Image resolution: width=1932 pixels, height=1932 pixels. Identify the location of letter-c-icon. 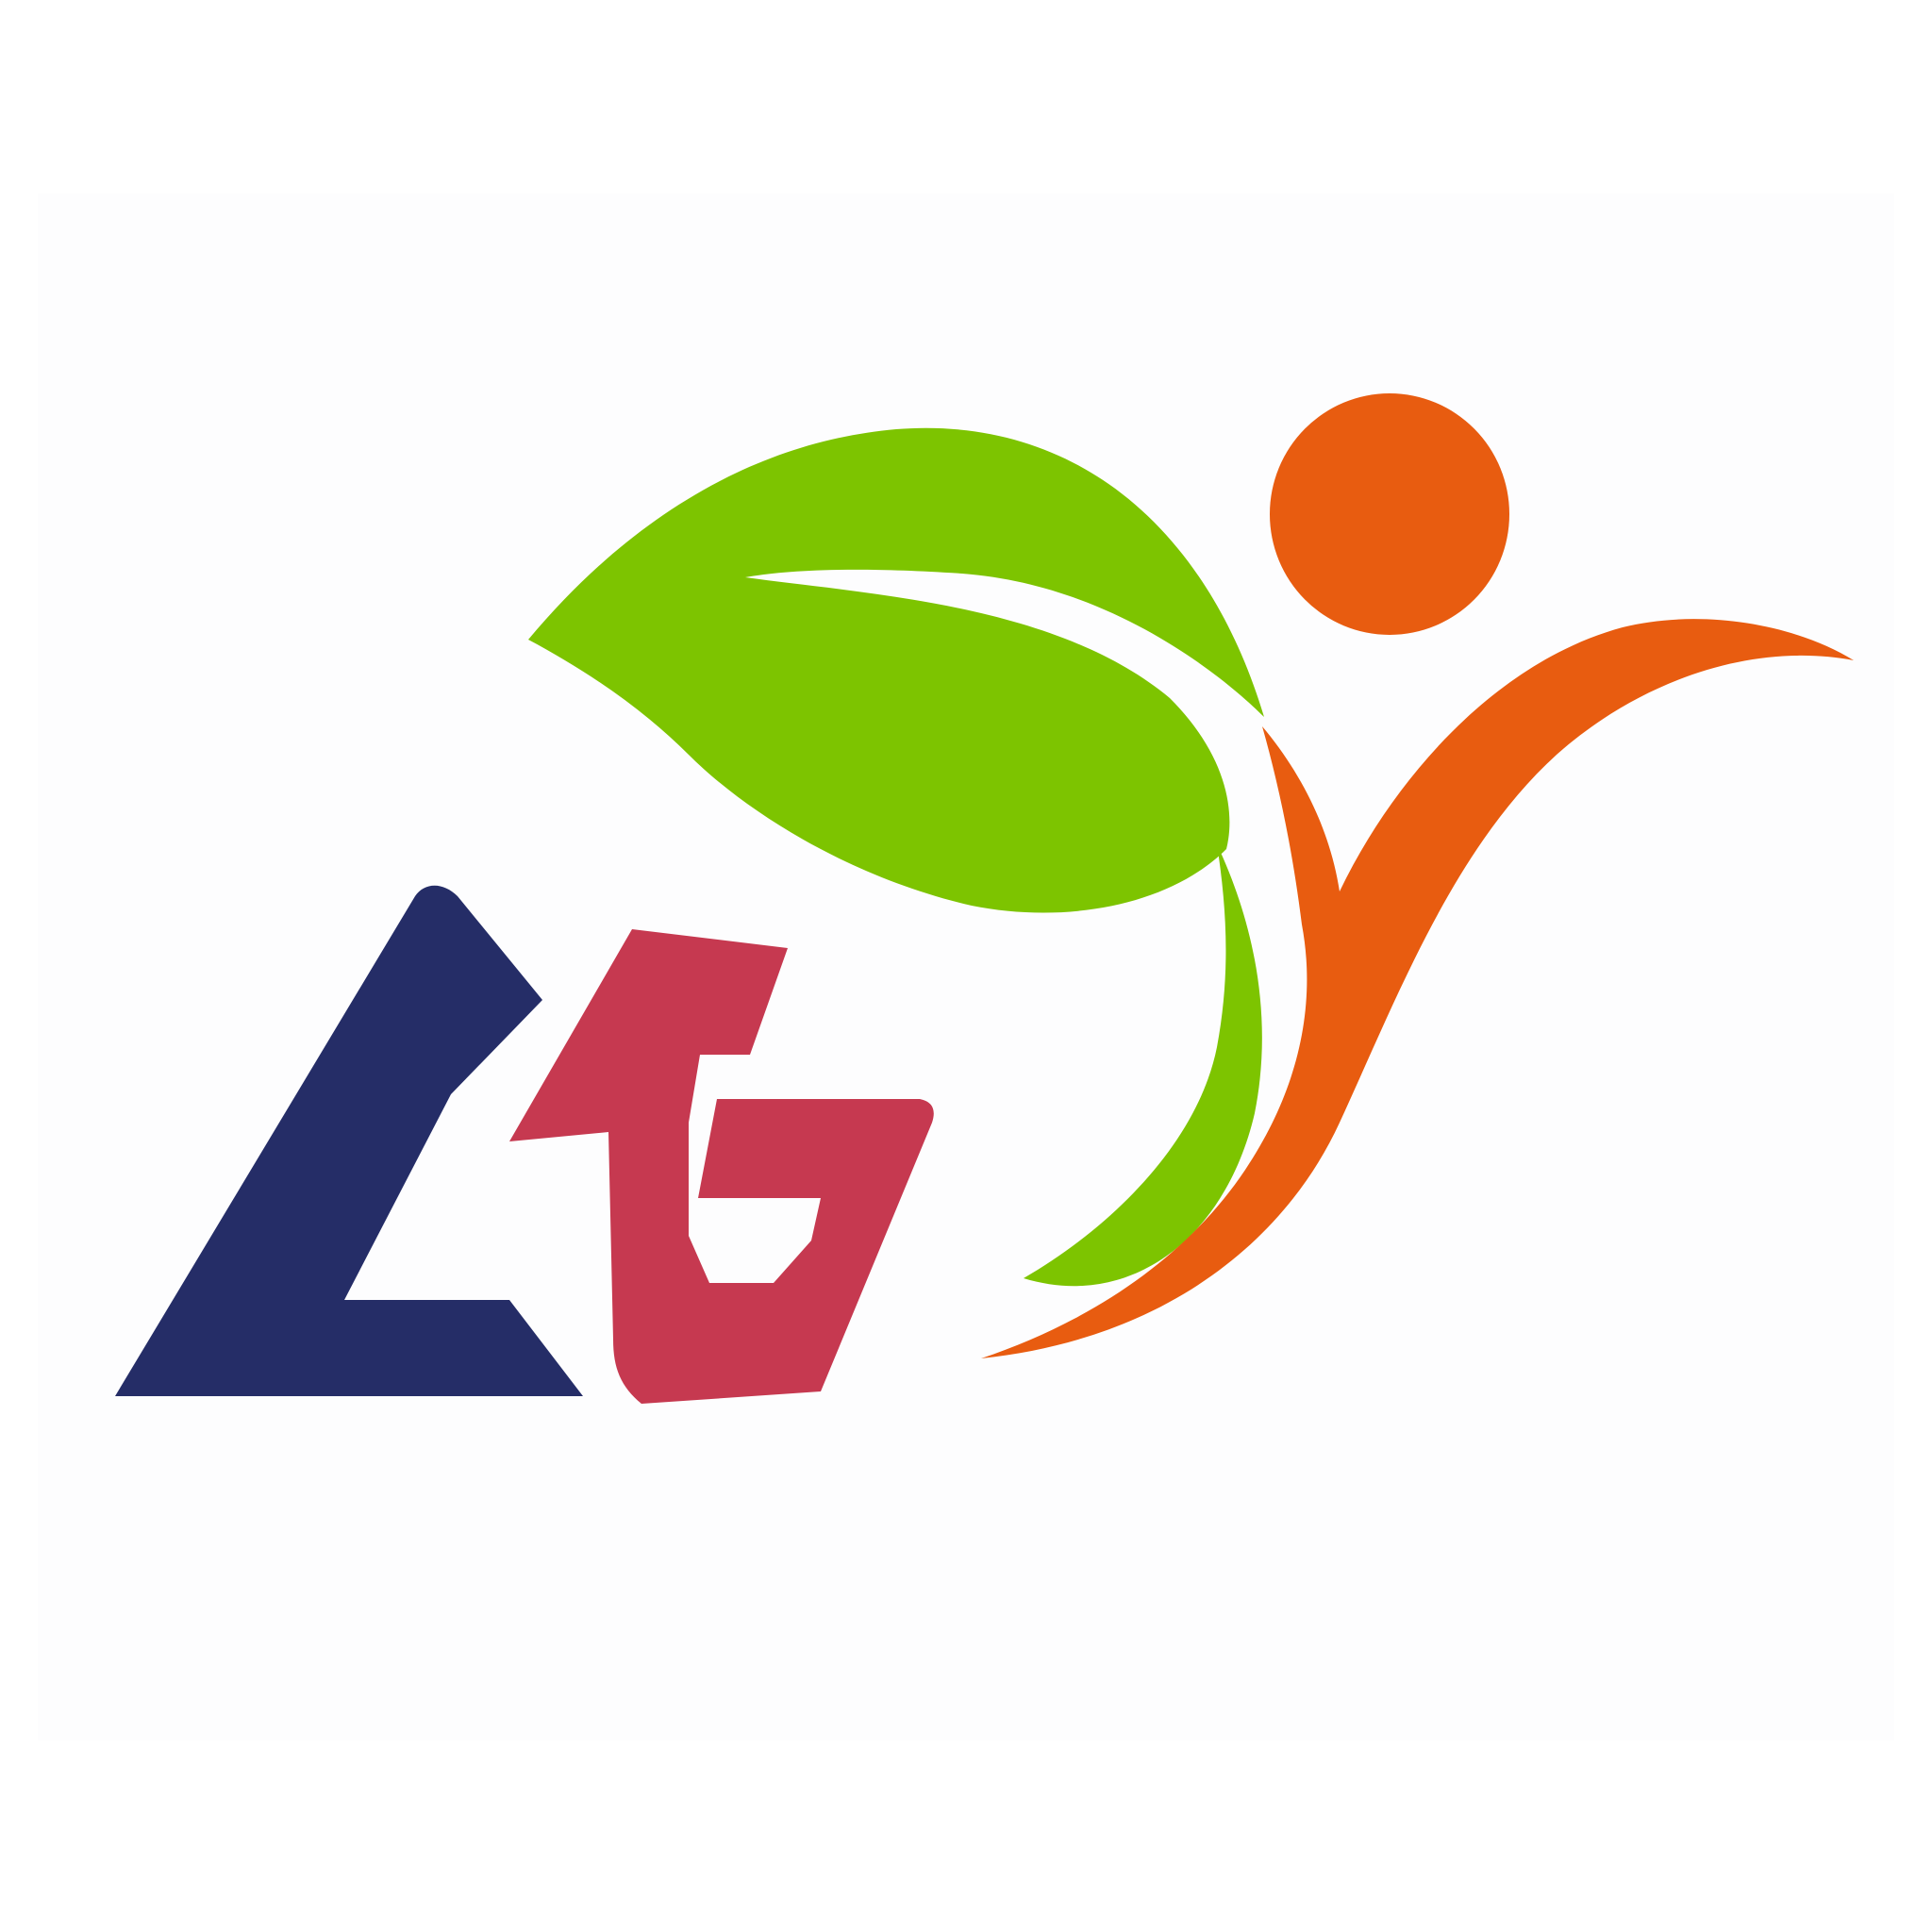
(349, 1140).